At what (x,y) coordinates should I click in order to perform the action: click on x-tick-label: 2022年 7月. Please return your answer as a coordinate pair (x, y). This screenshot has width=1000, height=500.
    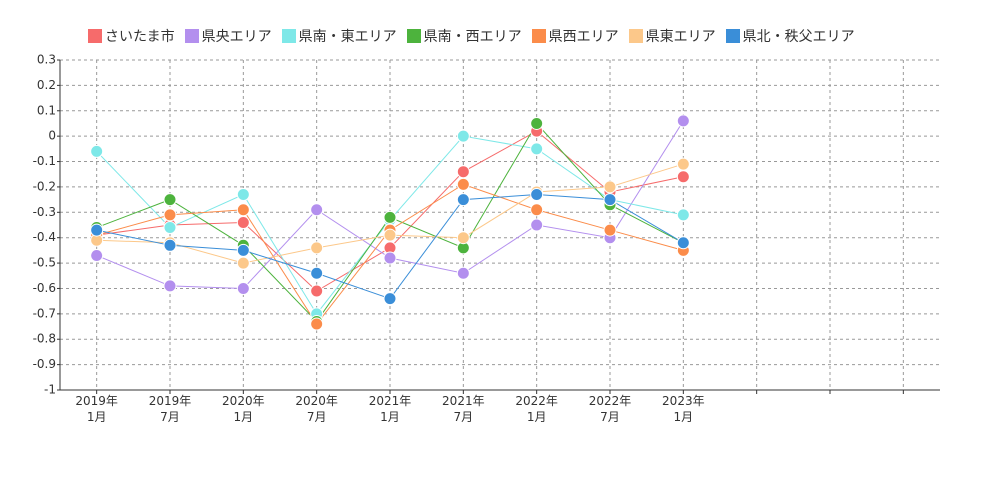
    Looking at the image, I should click on (610, 409).